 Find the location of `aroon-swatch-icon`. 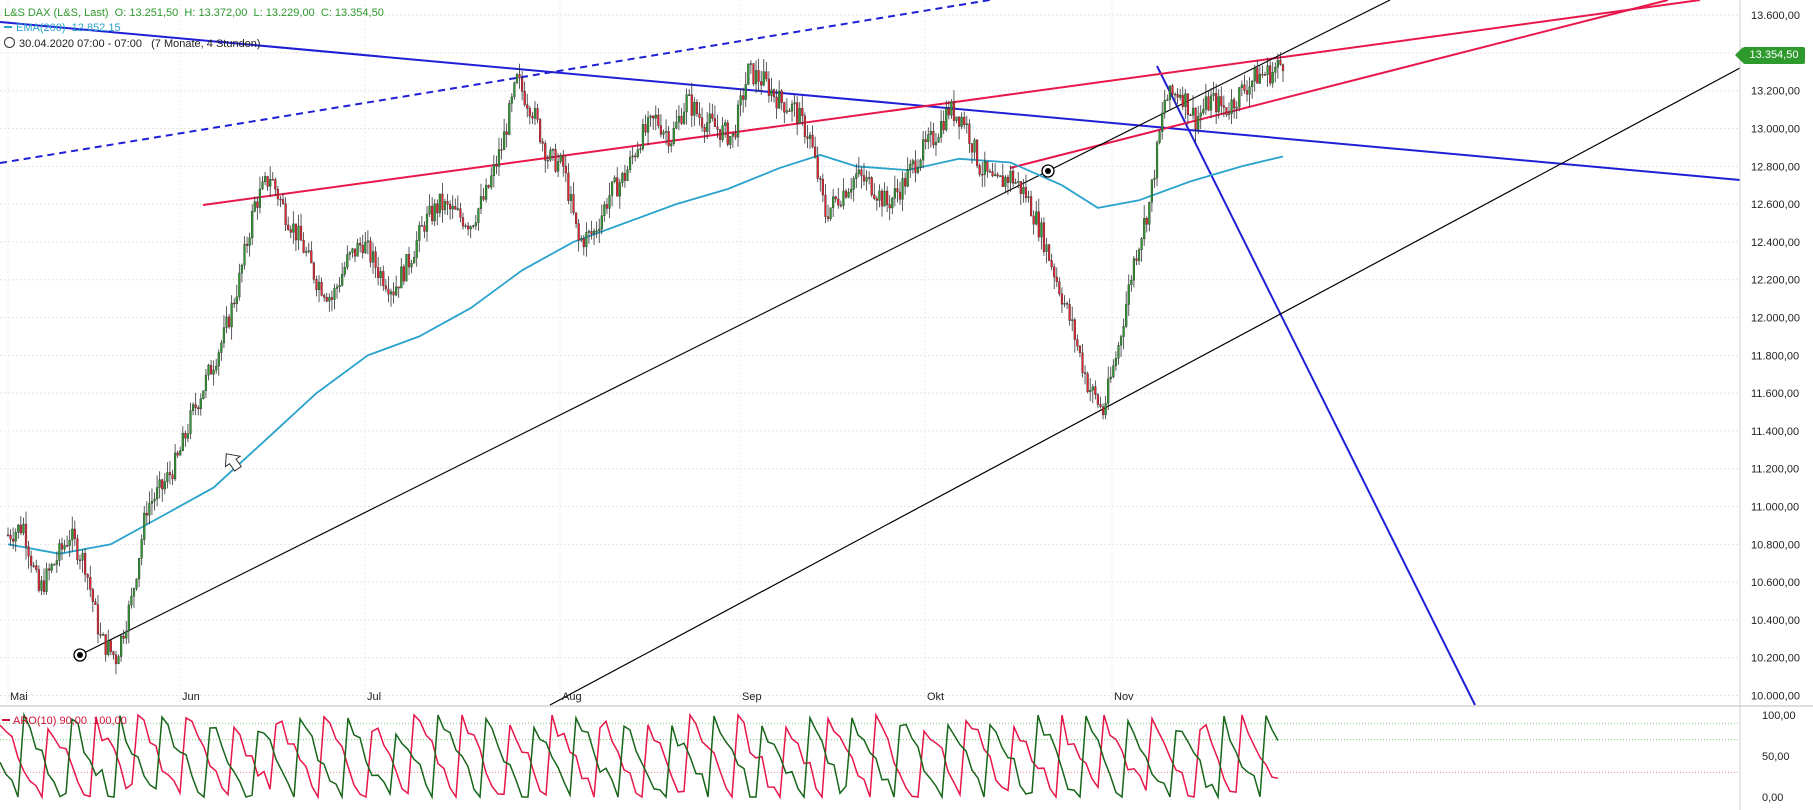

aroon-swatch-icon is located at coordinates (6, 720).